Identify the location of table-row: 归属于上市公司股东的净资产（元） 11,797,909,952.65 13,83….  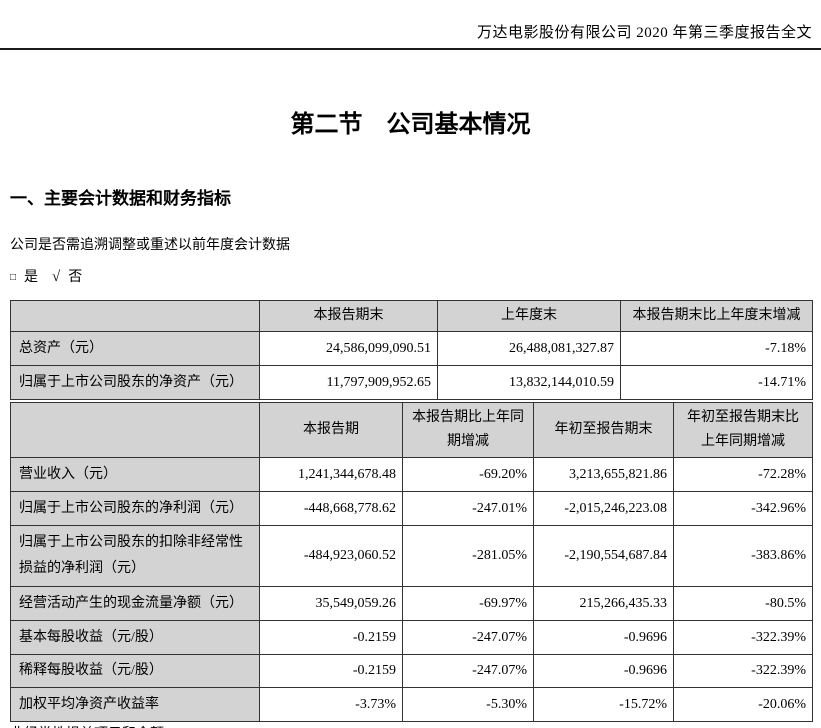
(411, 382).